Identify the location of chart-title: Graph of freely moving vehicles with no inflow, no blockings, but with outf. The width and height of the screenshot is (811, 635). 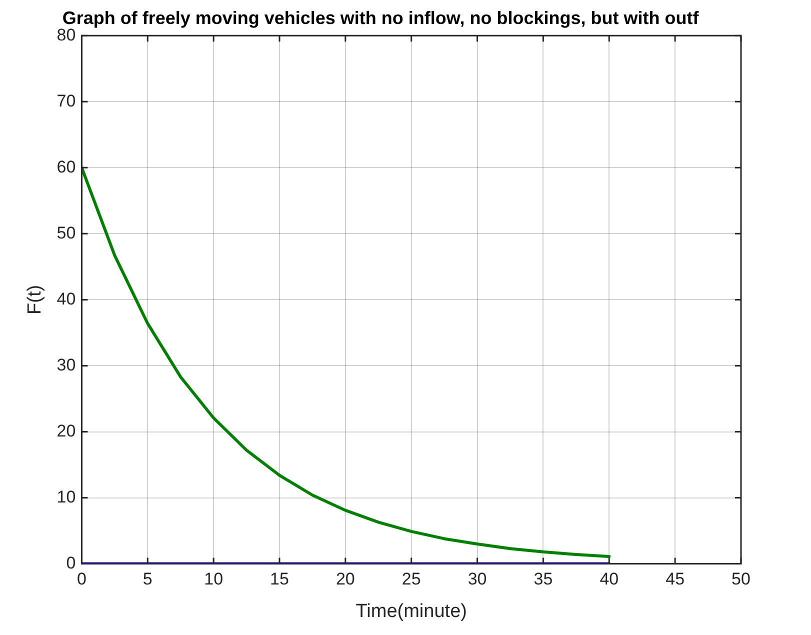
(381, 18).